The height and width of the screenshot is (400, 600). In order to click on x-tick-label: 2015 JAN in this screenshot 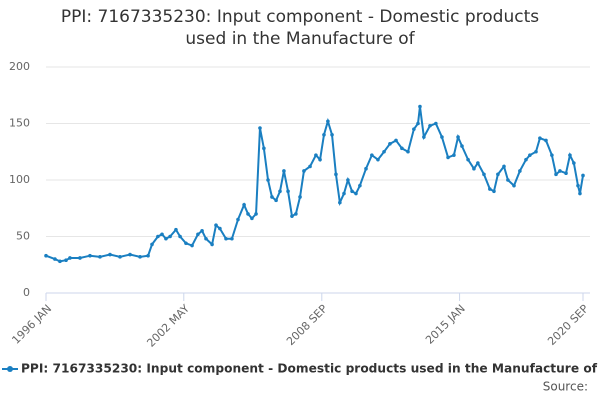, I will do `click(445, 324)`.